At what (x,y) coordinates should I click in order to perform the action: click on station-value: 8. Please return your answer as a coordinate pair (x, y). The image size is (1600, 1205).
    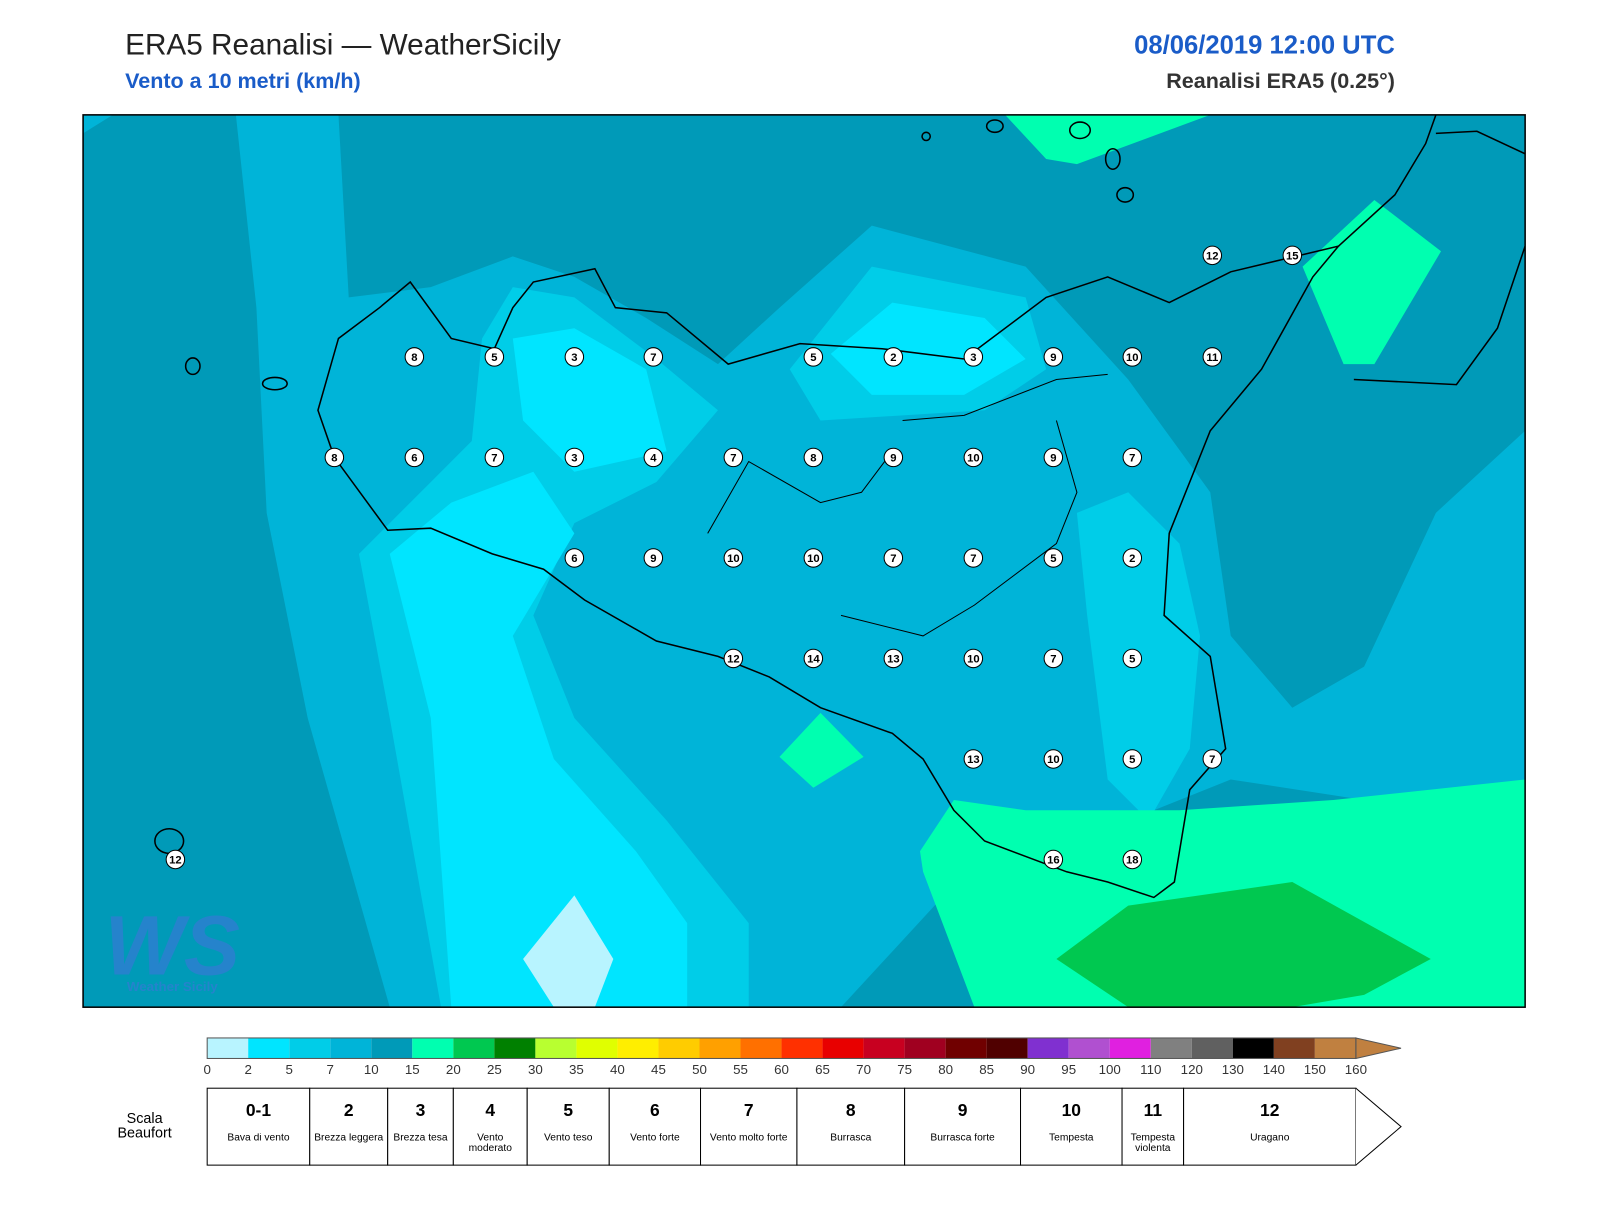
    Looking at the image, I should click on (813, 459).